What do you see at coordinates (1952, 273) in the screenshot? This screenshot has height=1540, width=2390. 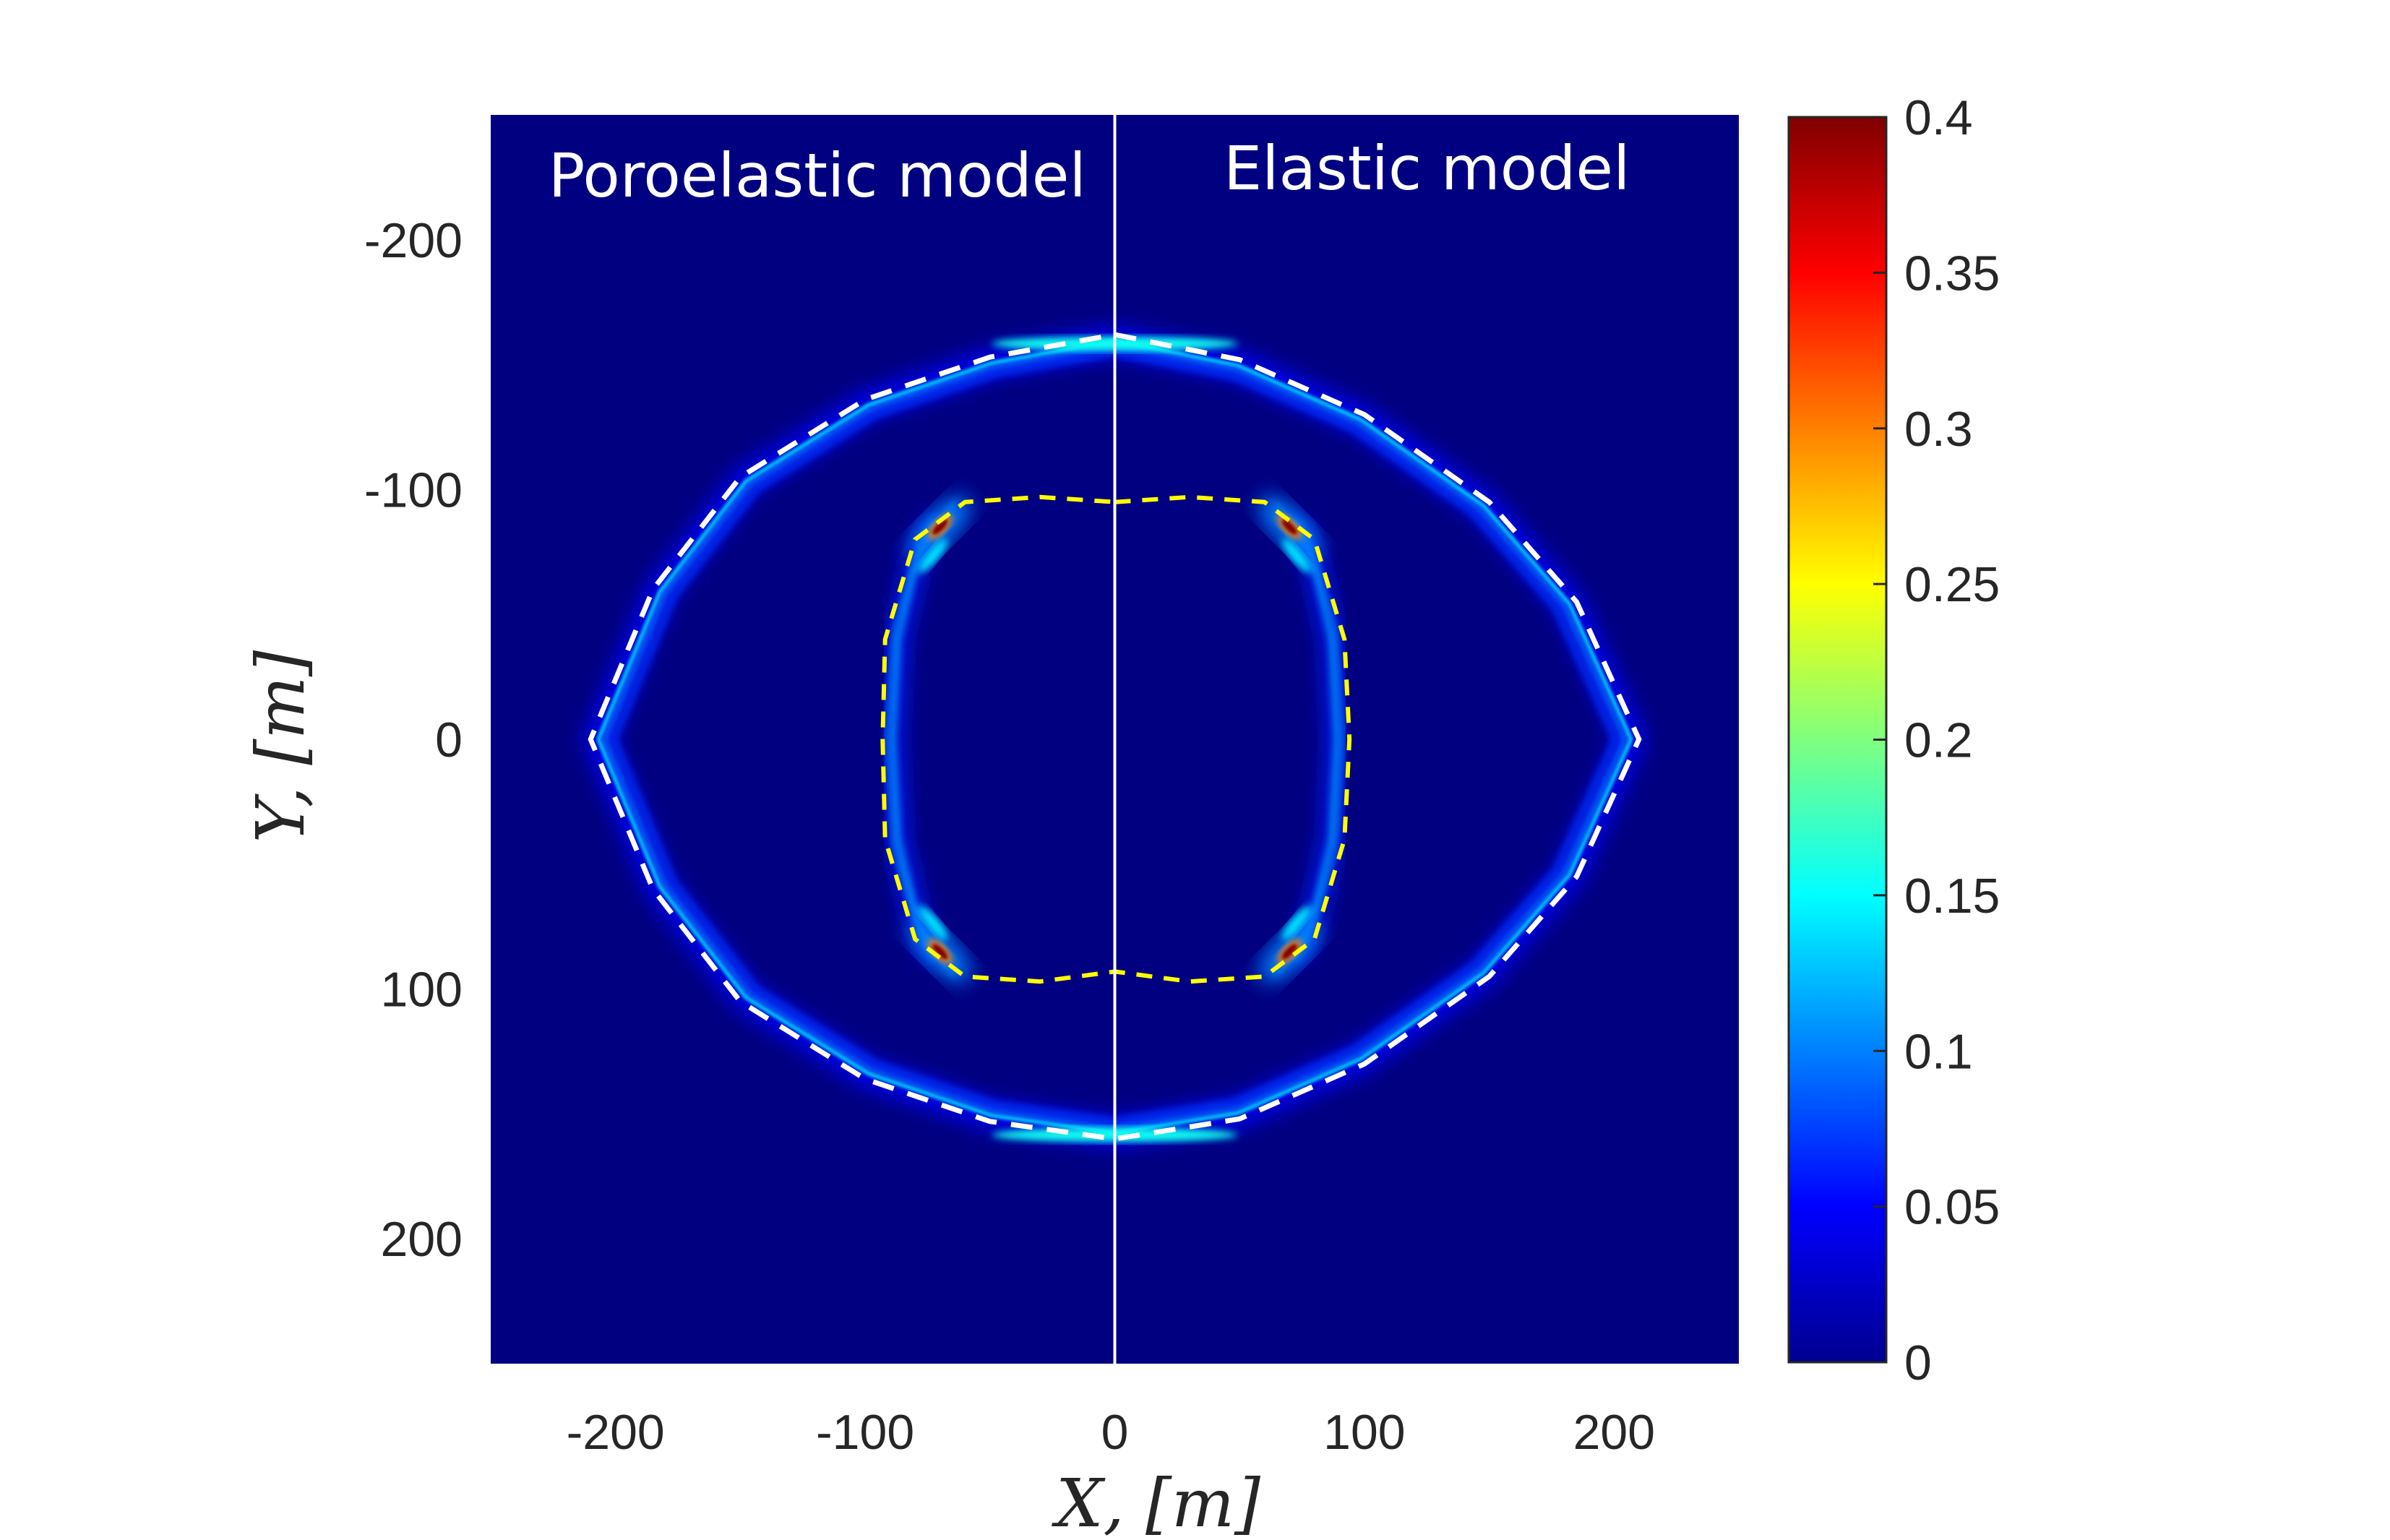 I see `colorbar-tick-label: 0.35` at bounding box center [1952, 273].